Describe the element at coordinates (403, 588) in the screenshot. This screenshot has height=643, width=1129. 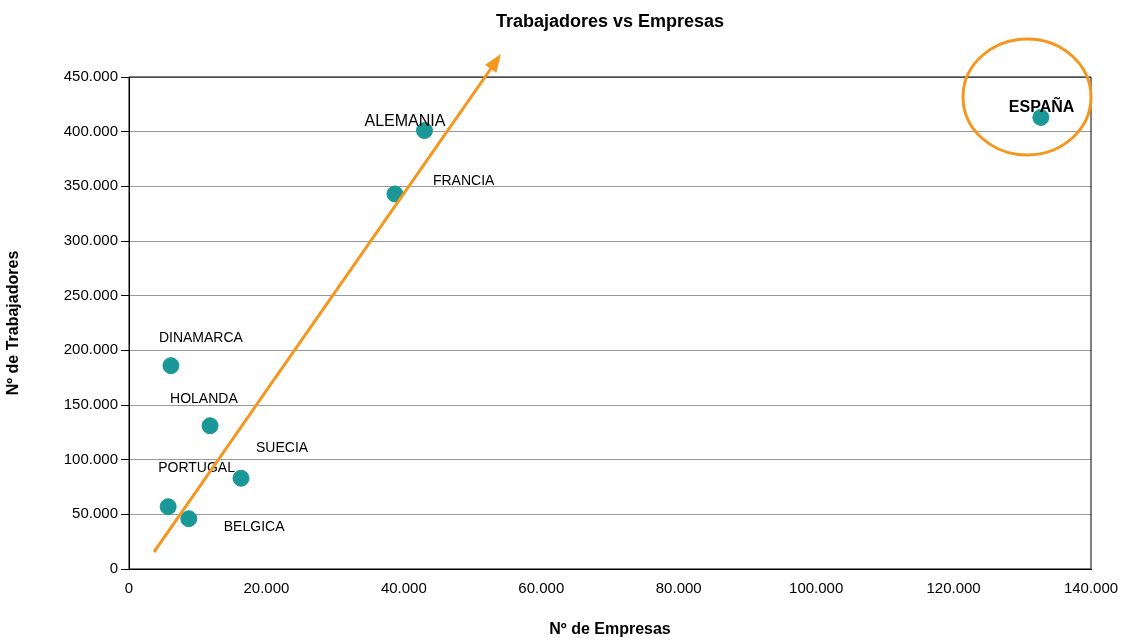
I see `x-tick-label: 40.000` at that location.